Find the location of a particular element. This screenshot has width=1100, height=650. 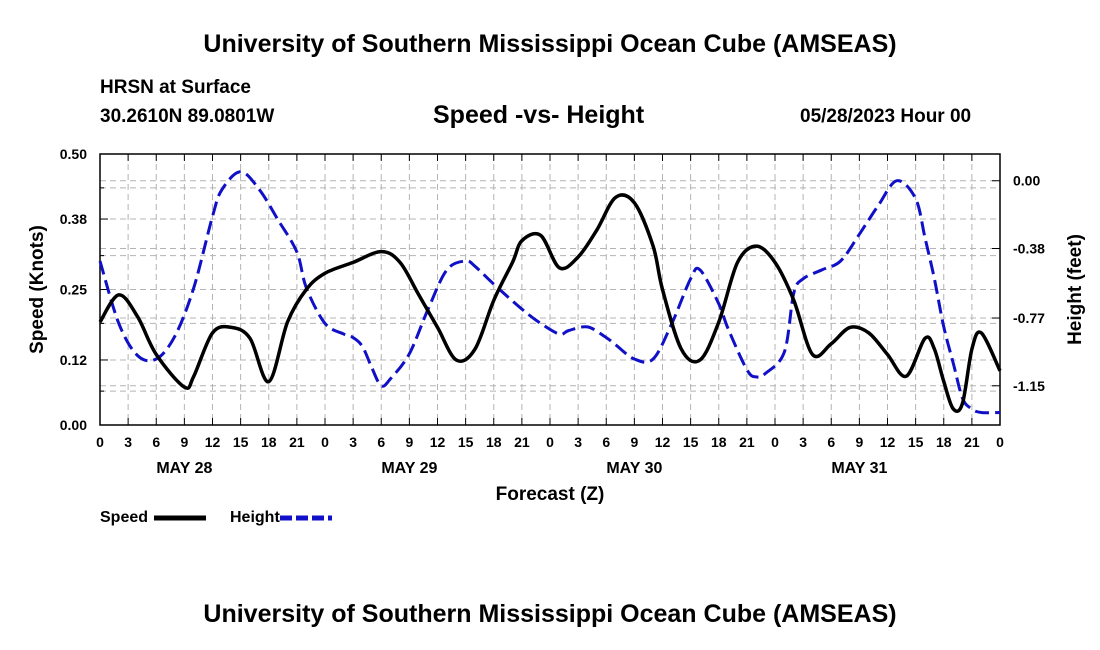

legend-speed: Speed is located at coordinates (157, 518).